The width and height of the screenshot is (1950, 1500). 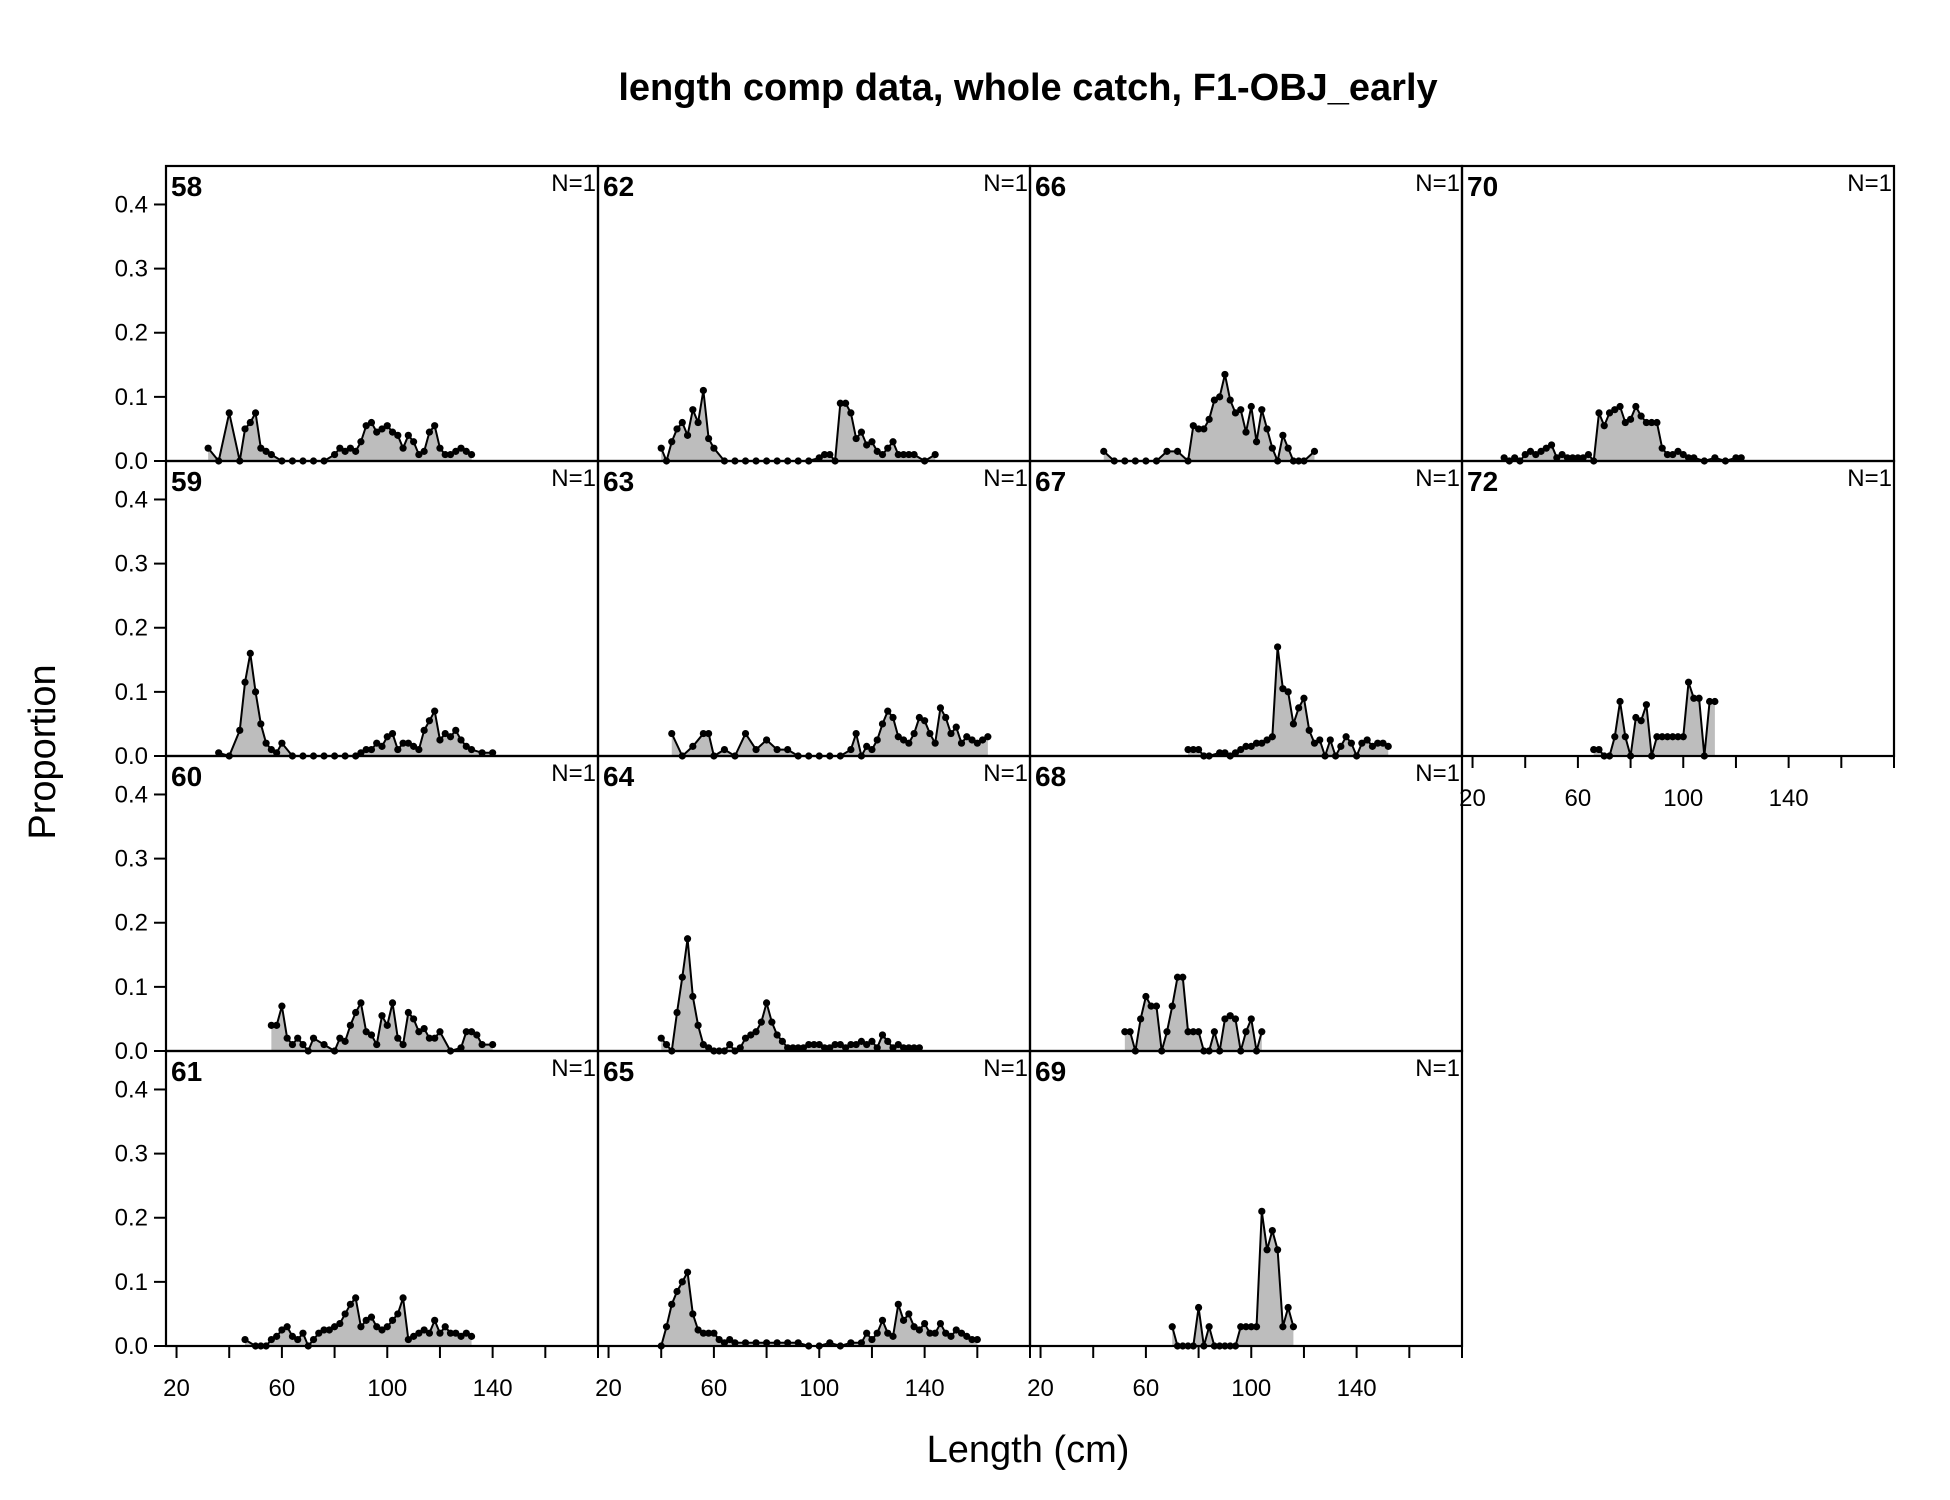 I want to click on panel-58: 58 N=1 0.0 0.1 0.2 0.3 0.4, so click(x=357, y=319).